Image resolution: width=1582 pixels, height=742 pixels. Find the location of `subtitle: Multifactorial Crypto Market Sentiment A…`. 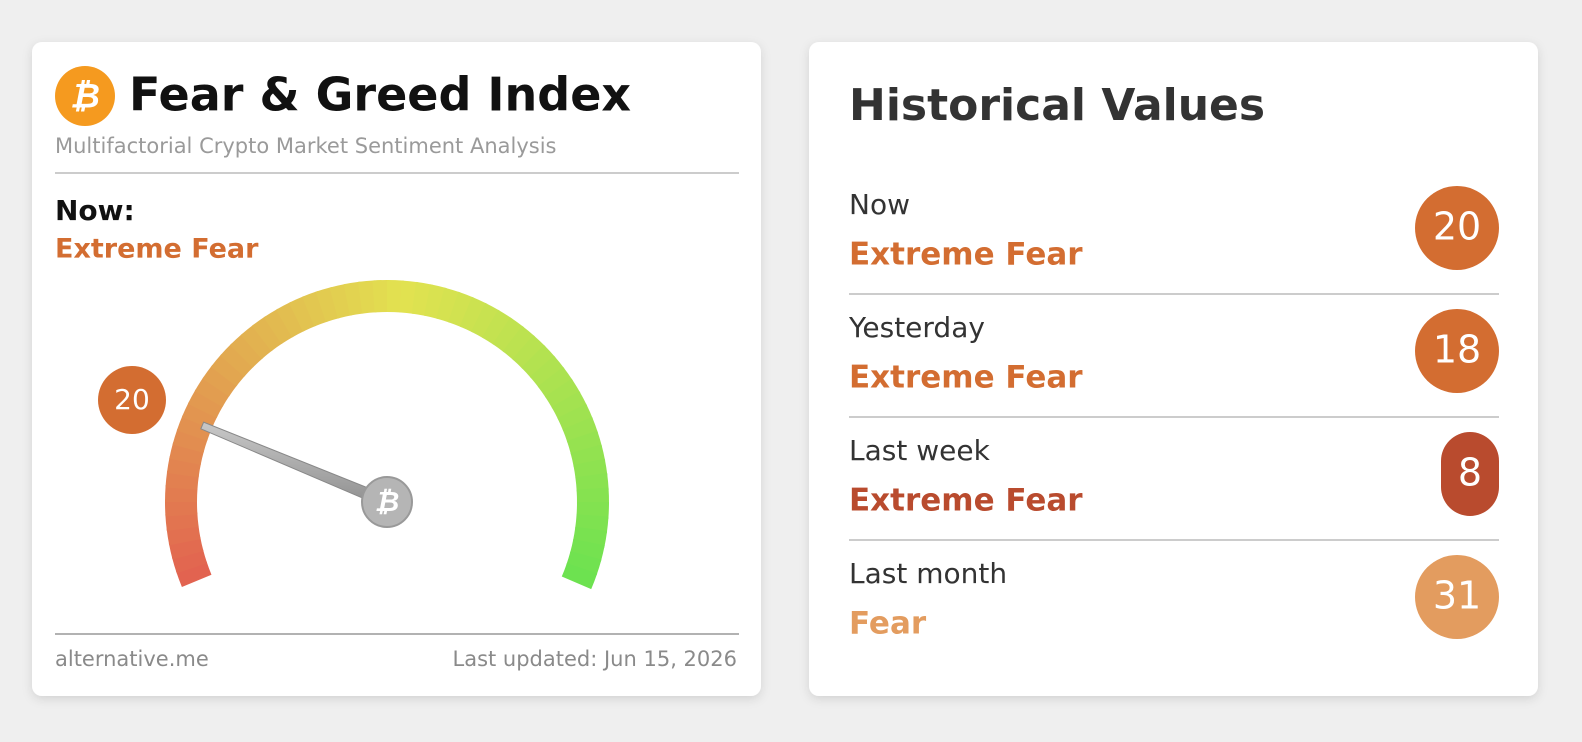

subtitle: Multifactorial Crypto Market Sentiment A… is located at coordinates (306, 146).